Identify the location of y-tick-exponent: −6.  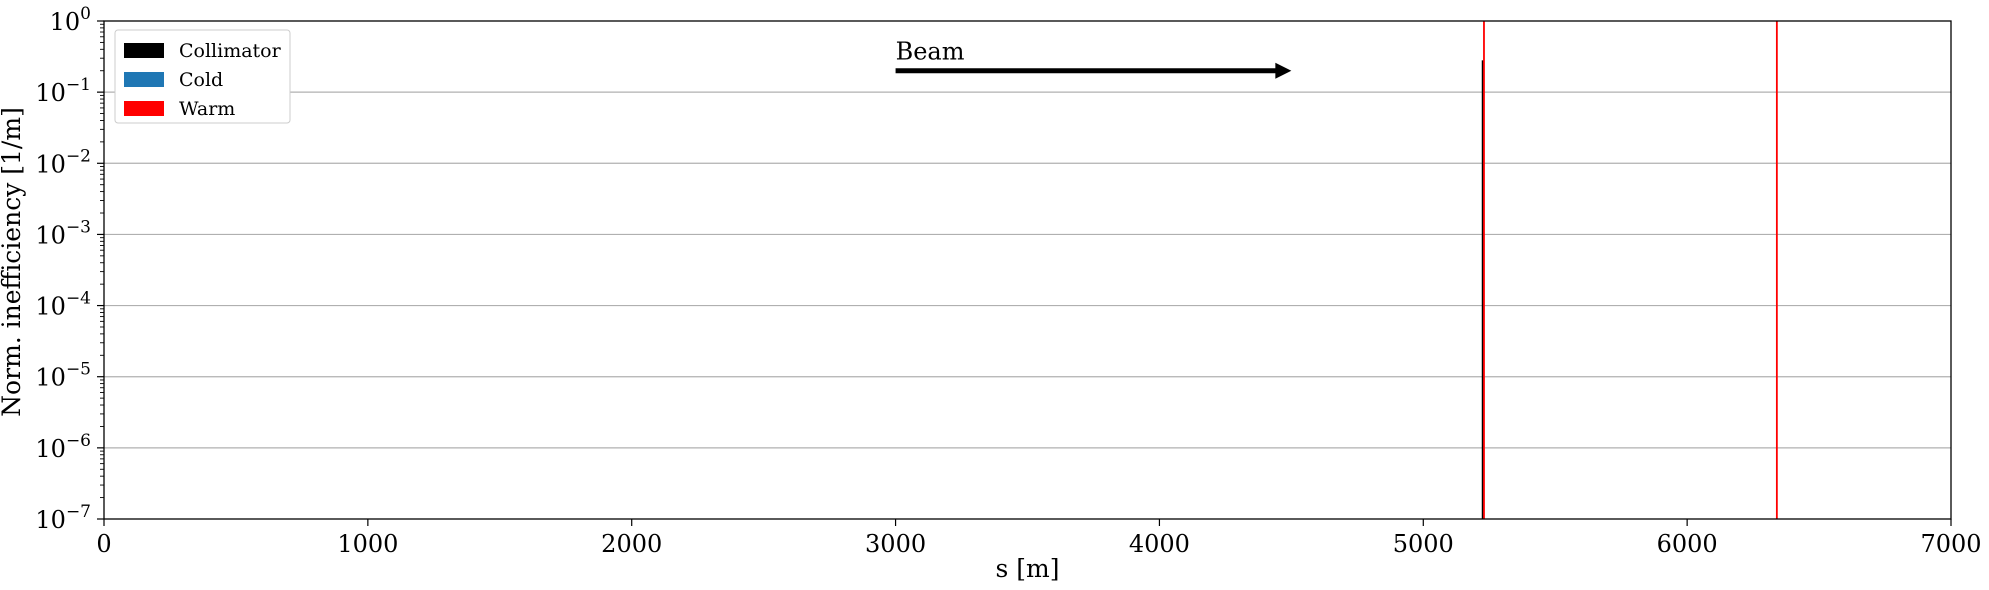
(78, 441).